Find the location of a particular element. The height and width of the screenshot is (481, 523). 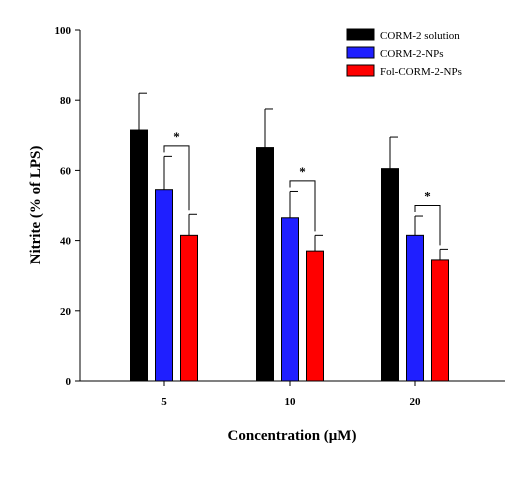

y-tick-label: 40 is located at coordinates (66, 242).